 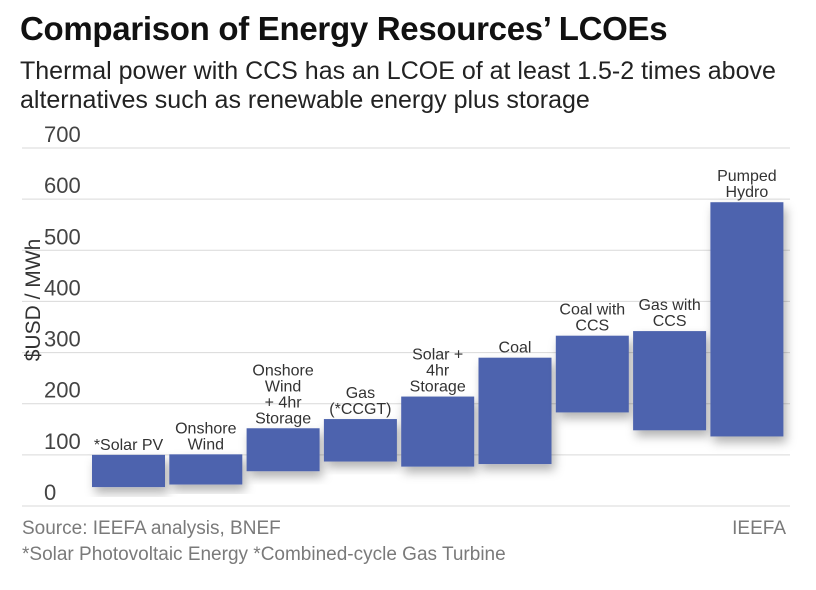 What do you see at coordinates (592, 318) in the screenshot?
I see `bar-category-label: Coal with CCS` at bounding box center [592, 318].